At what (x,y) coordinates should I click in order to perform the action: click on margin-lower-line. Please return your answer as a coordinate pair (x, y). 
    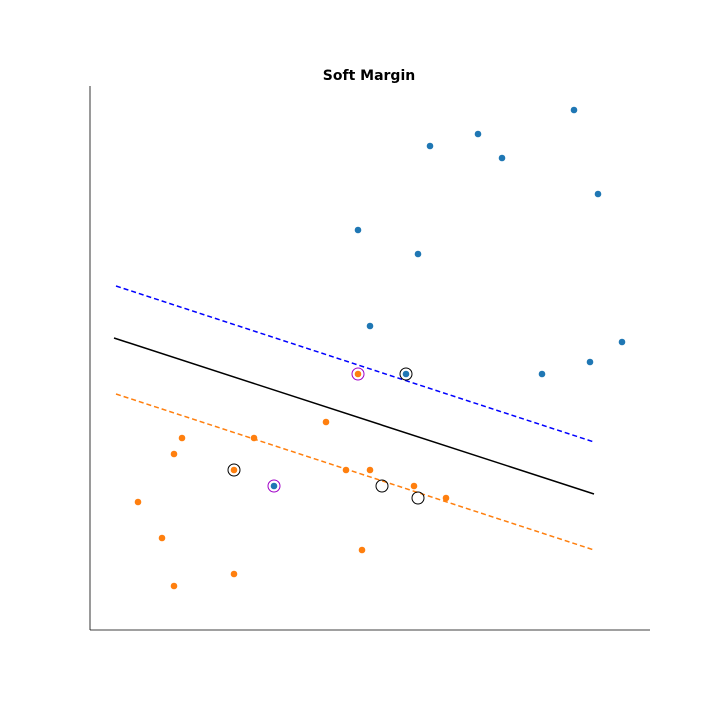
    Looking at the image, I should click on (355, 472).